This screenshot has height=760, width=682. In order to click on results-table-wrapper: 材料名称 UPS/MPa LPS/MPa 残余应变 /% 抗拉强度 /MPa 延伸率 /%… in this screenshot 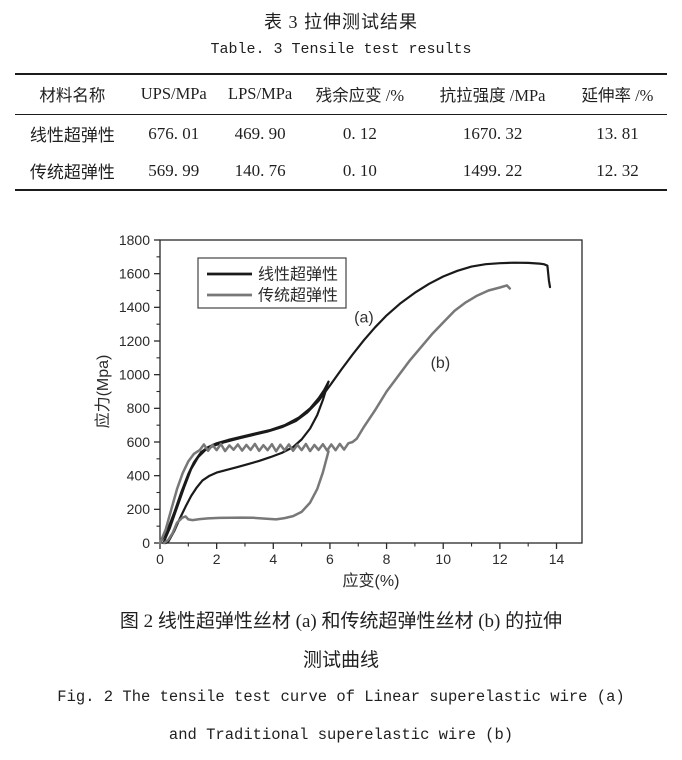, I will do `click(341, 132)`.